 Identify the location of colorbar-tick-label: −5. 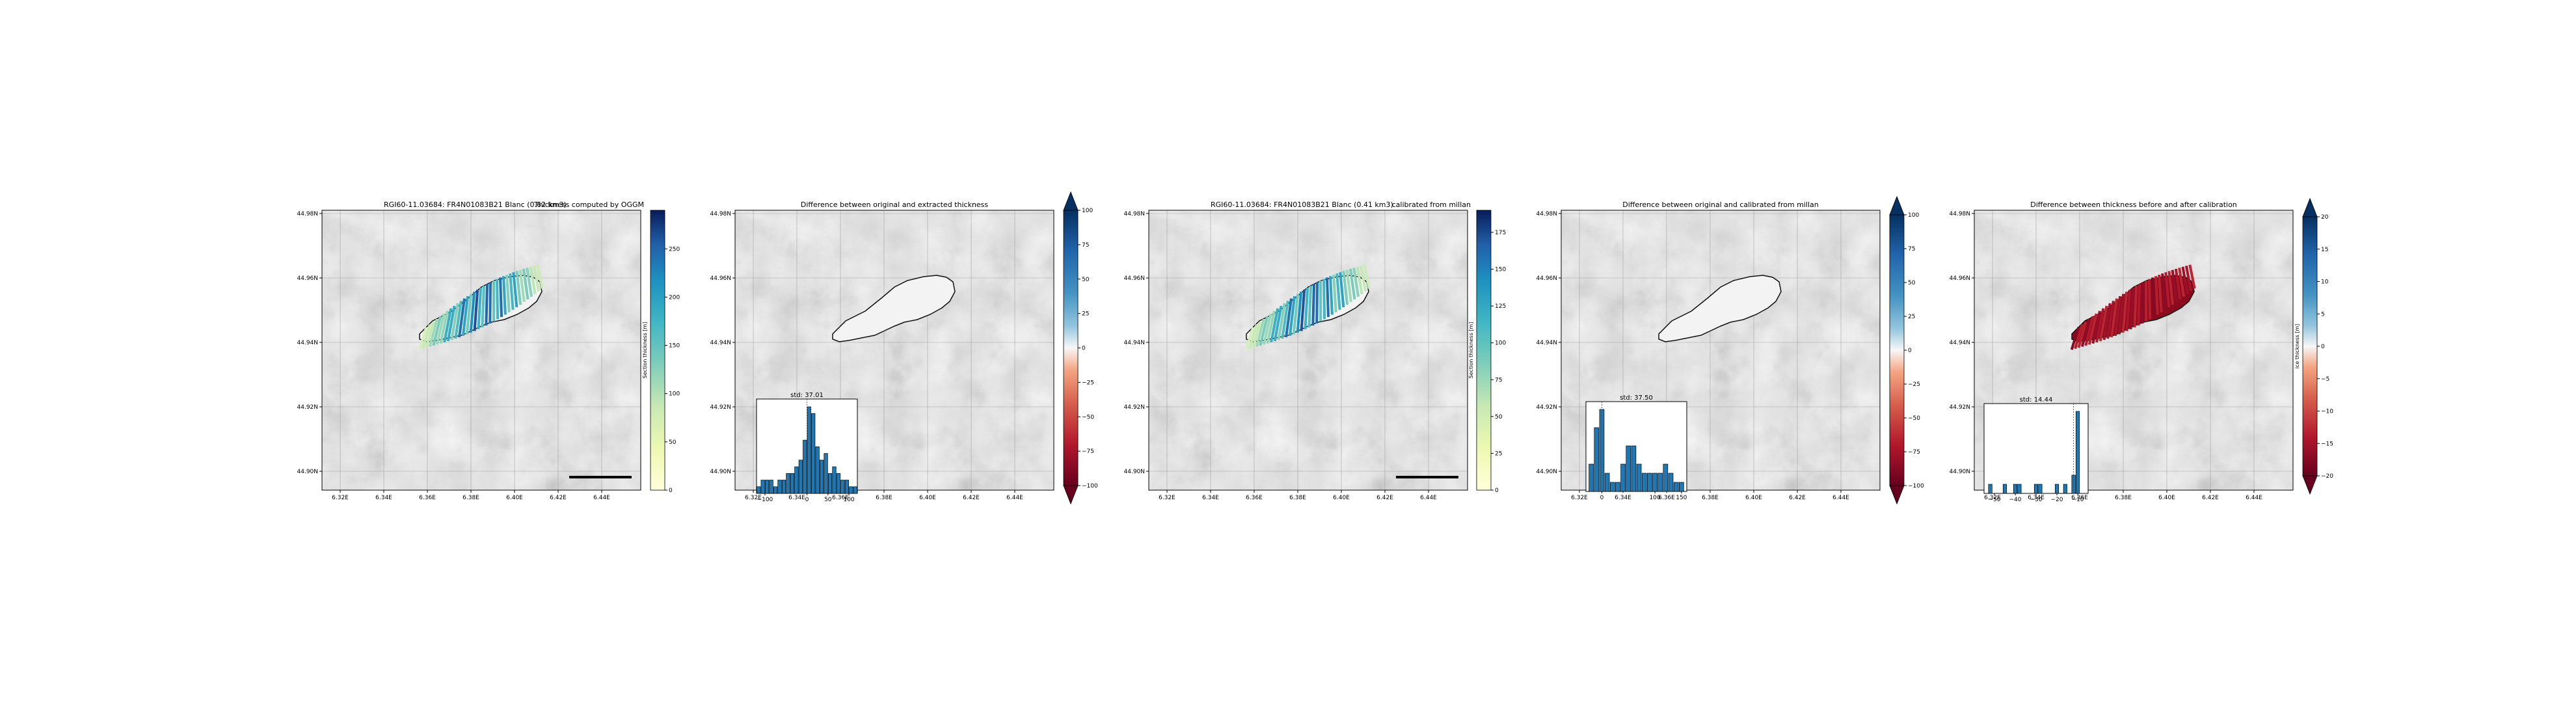
(2325, 379).